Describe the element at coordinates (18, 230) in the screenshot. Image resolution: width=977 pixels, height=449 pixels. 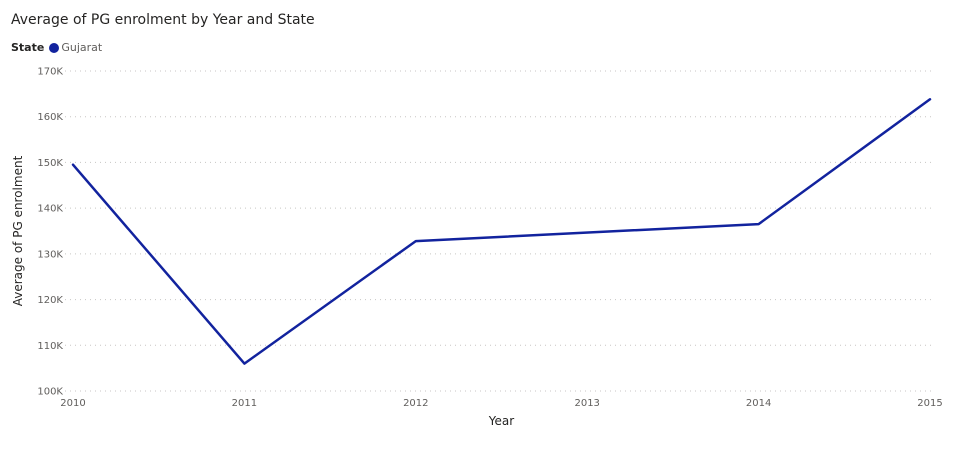
I see `y-axis-title: Average of PG enrolment` at that location.